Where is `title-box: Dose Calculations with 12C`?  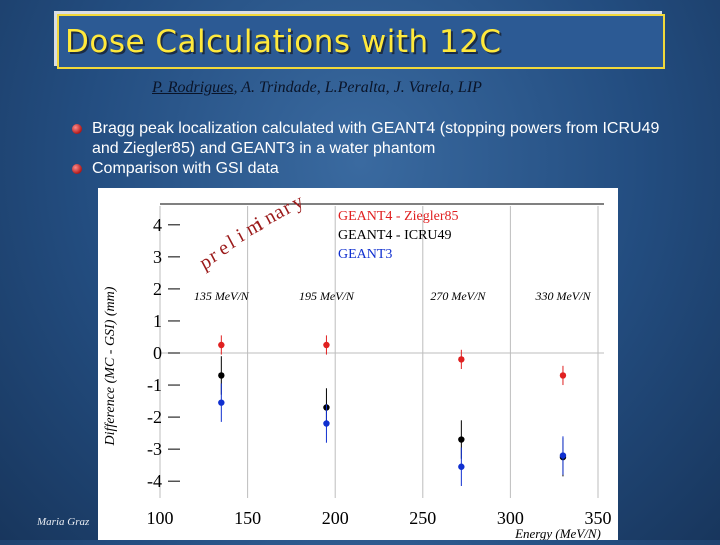
title-box: Dose Calculations with 12C is located at coordinates (361, 41).